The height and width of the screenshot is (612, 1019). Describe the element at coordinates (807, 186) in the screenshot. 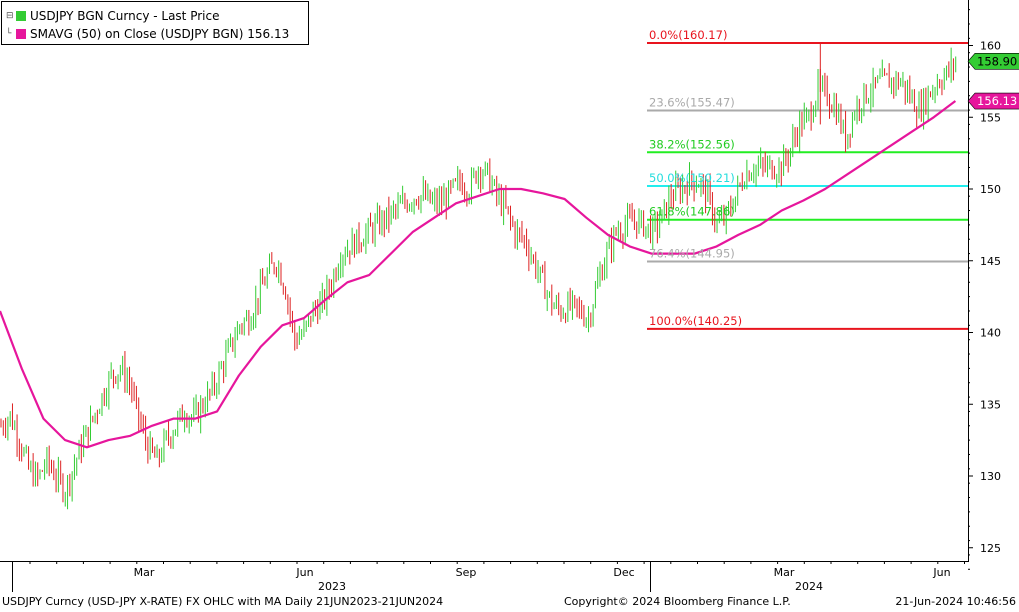

I see `fibonacci-lines` at that location.